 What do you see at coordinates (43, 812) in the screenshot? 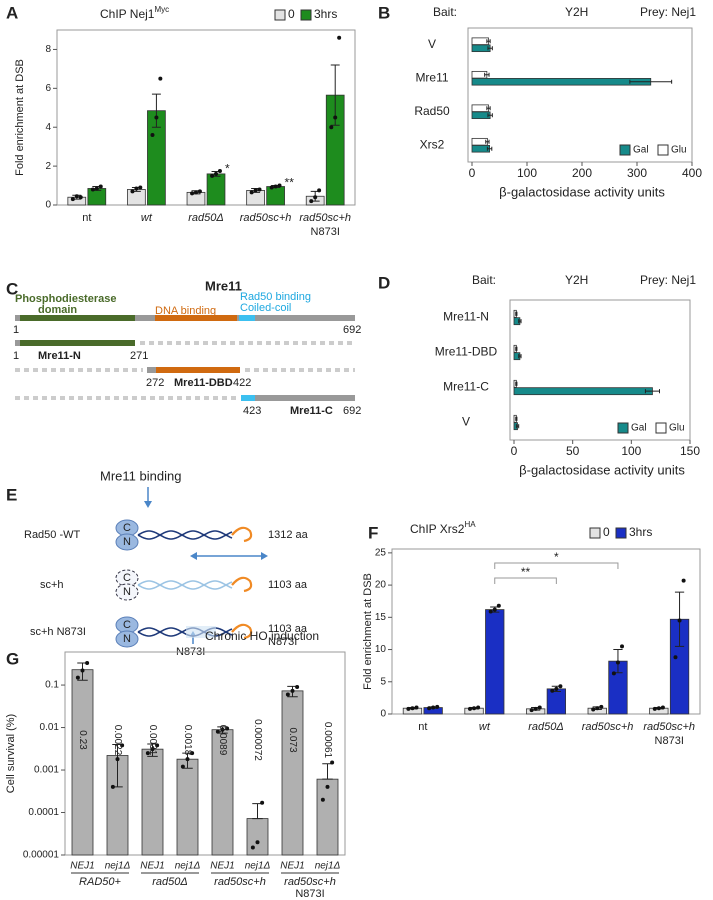
I see `y-tick-label: 0.0001` at bounding box center [43, 812].